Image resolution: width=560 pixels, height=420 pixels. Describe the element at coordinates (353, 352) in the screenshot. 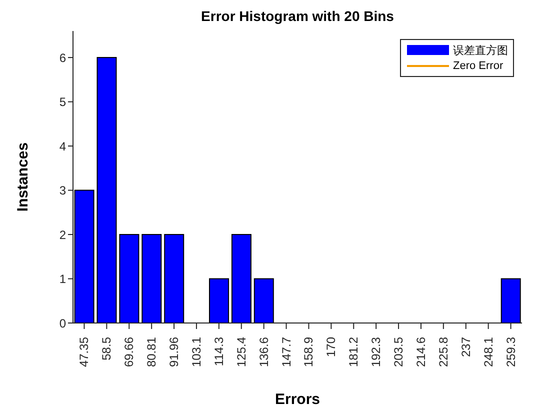

I see `x-tick-label: 181.2` at that location.